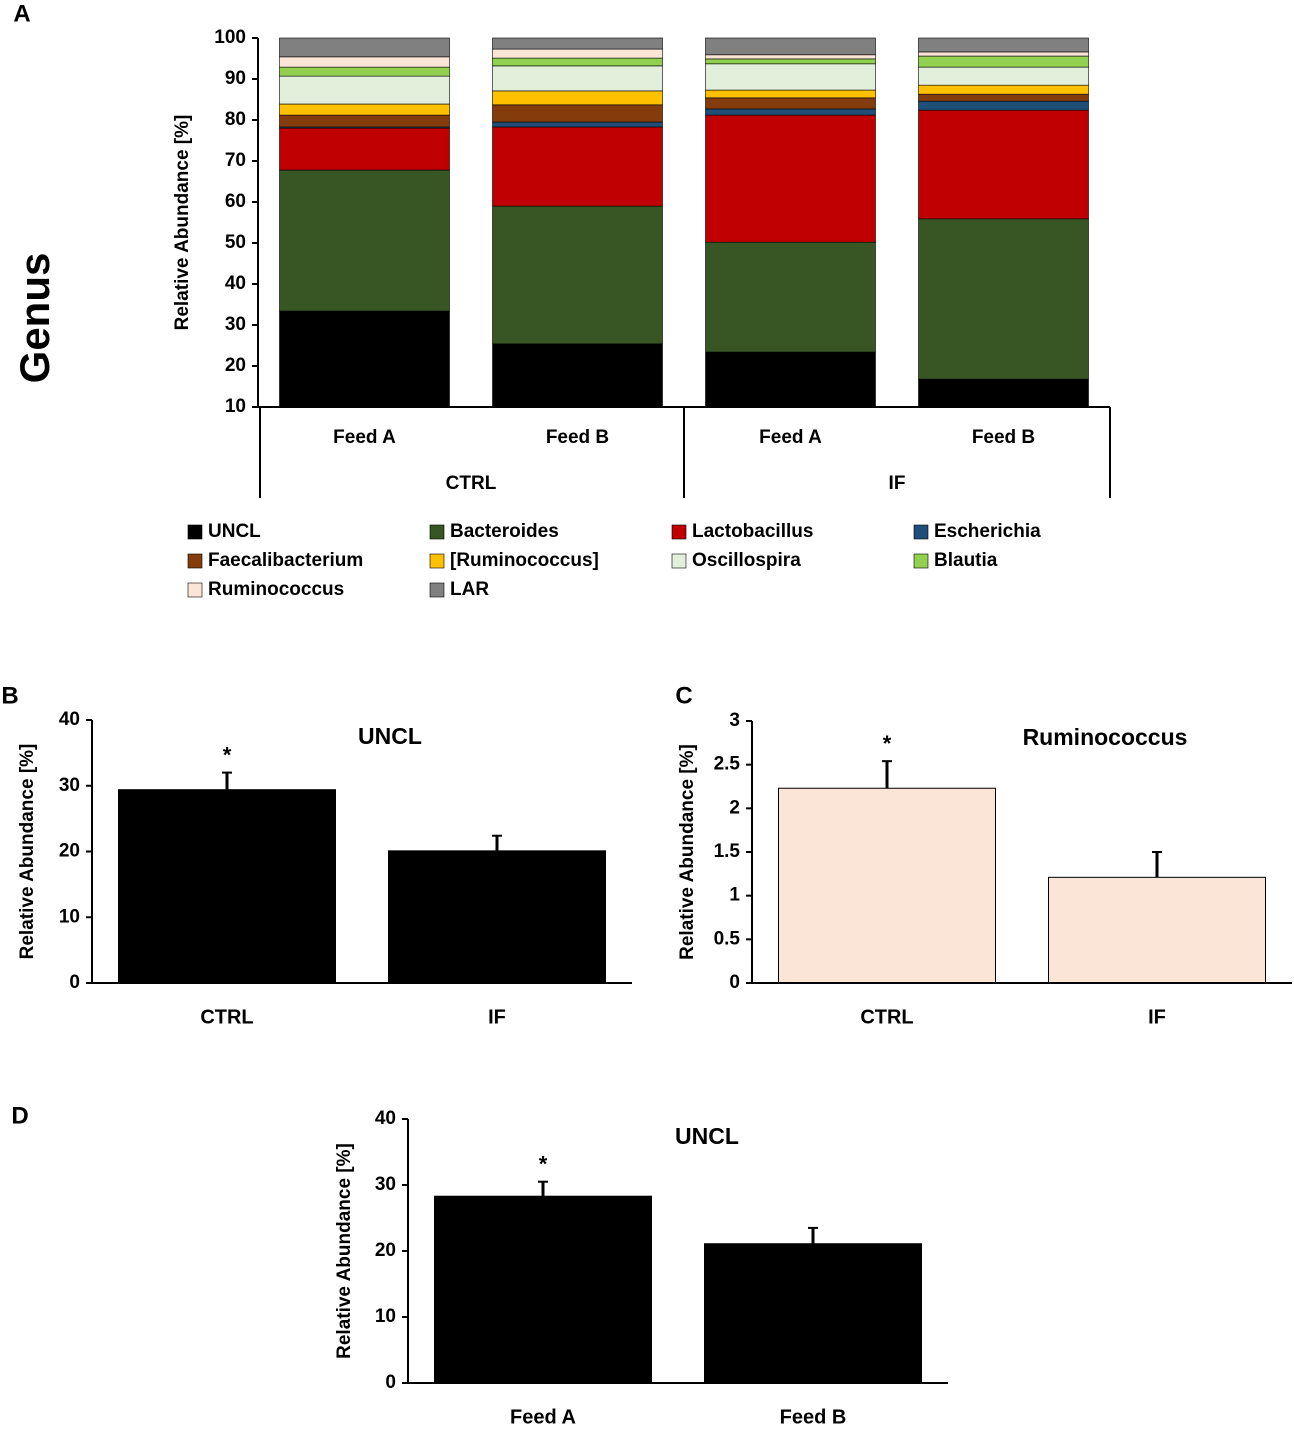 This screenshot has width=1294, height=1430. What do you see at coordinates (276, 589) in the screenshot?
I see `legend-label: Ruminococcus` at bounding box center [276, 589].